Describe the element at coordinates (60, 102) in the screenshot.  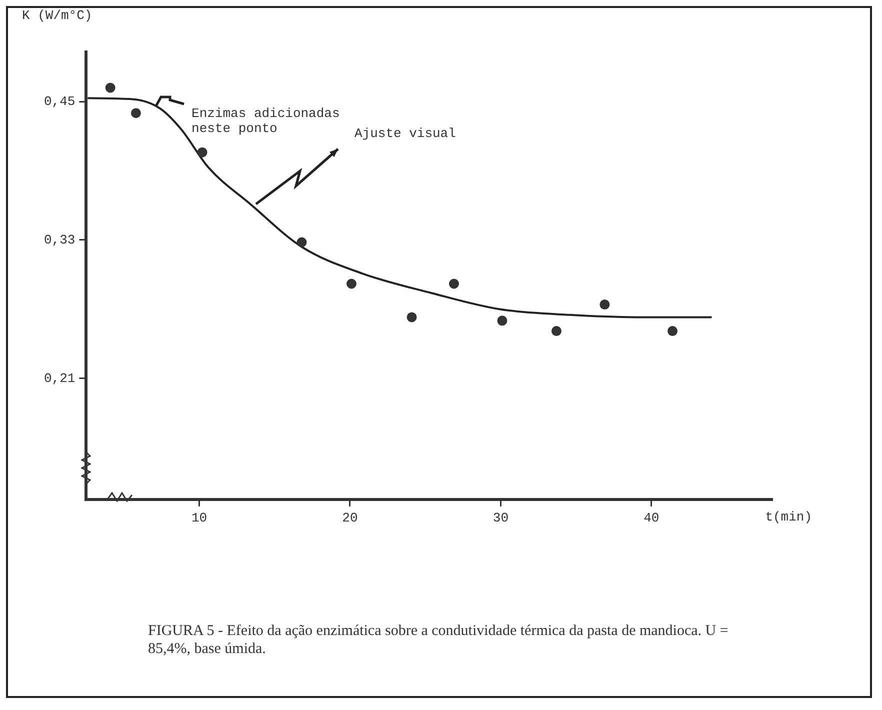
I see `y-tick-label: 0,45` at that location.